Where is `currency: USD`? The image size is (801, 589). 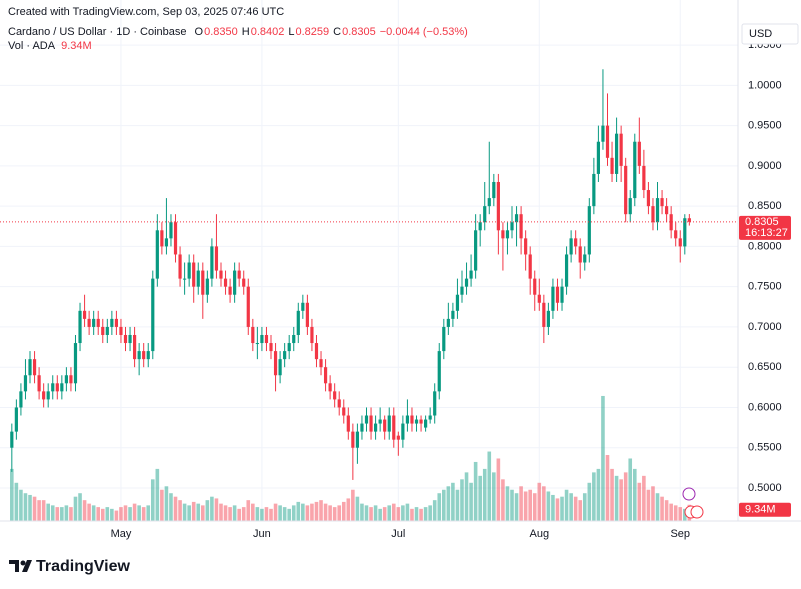 currency: USD is located at coordinates (760, 34).